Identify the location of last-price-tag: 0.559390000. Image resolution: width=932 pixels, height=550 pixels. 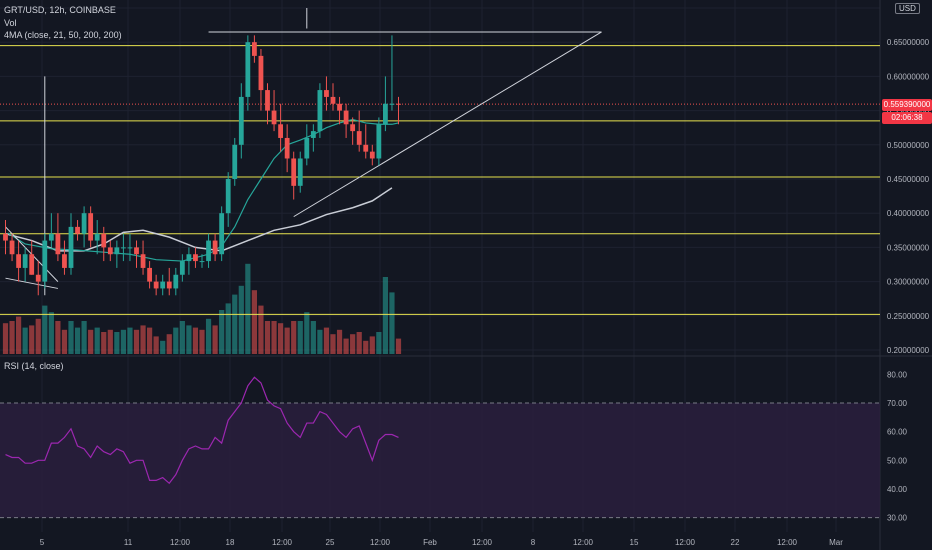
(907, 105).